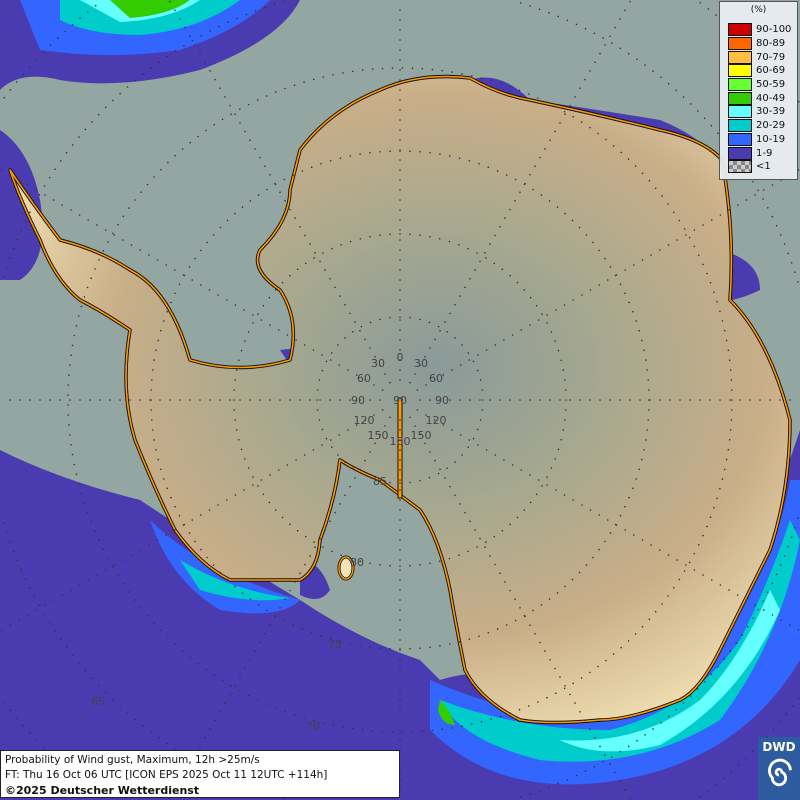  I want to click on dwd-logo: DWD, so click(779, 768).